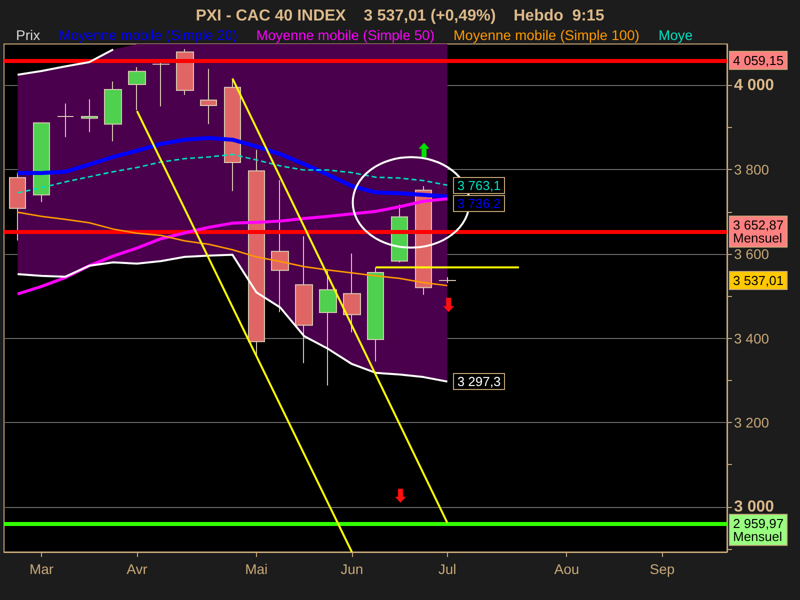  Describe the element at coordinates (752, 254) in the screenshot. I see `y-tick-label: 3 600` at that location.